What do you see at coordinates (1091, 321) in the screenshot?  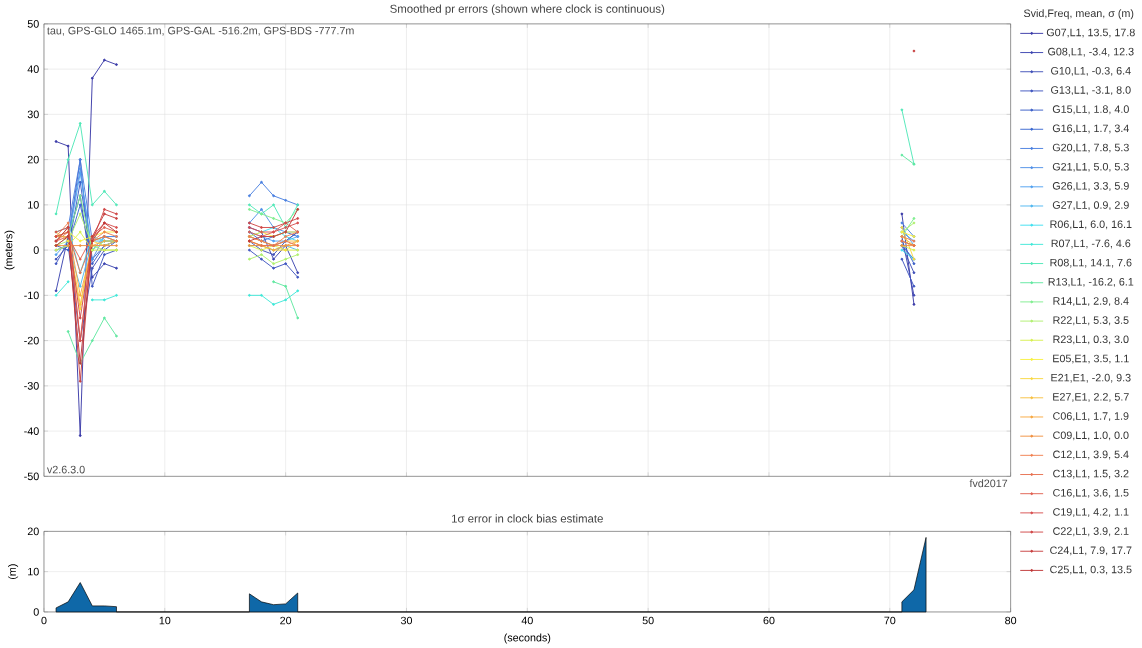 I see `legend-label: R22,L1, 5.3, 3.5` at bounding box center [1091, 321].